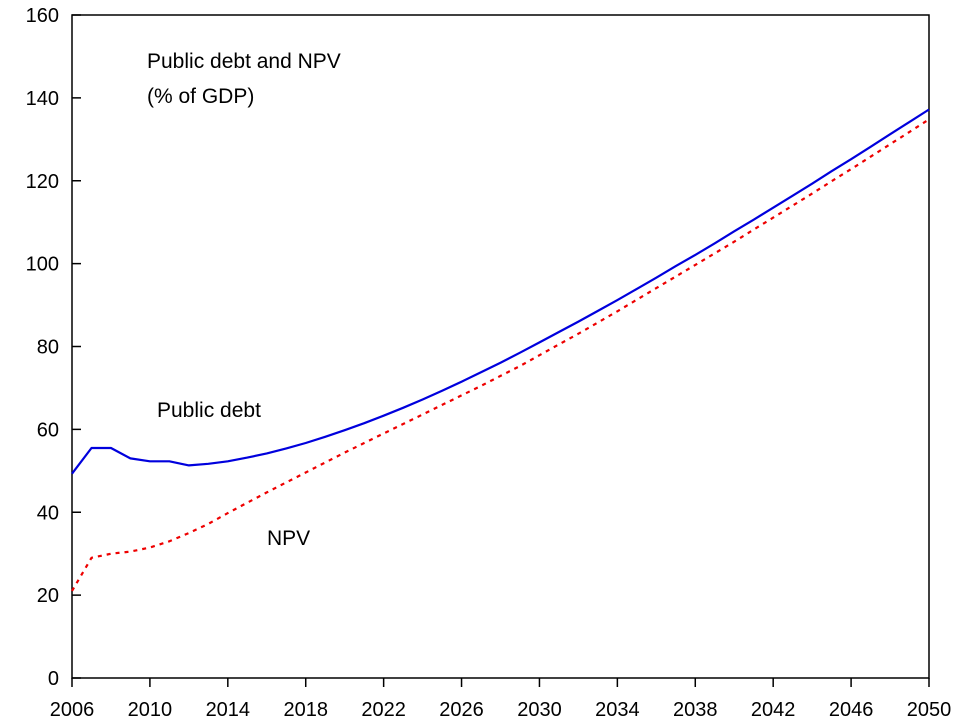  What do you see at coordinates (461, 710) in the screenshot?
I see `x-tick-label: 2026` at bounding box center [461, 710].